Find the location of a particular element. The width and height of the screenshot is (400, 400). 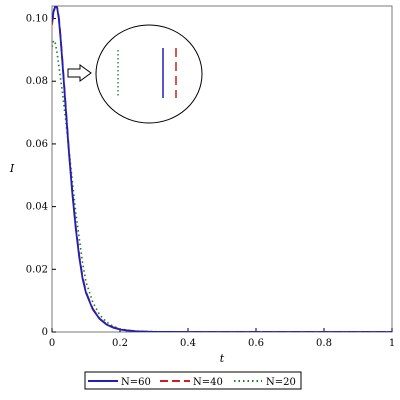

y-tick-label: 0.06 is located at coordinates (37, 144).